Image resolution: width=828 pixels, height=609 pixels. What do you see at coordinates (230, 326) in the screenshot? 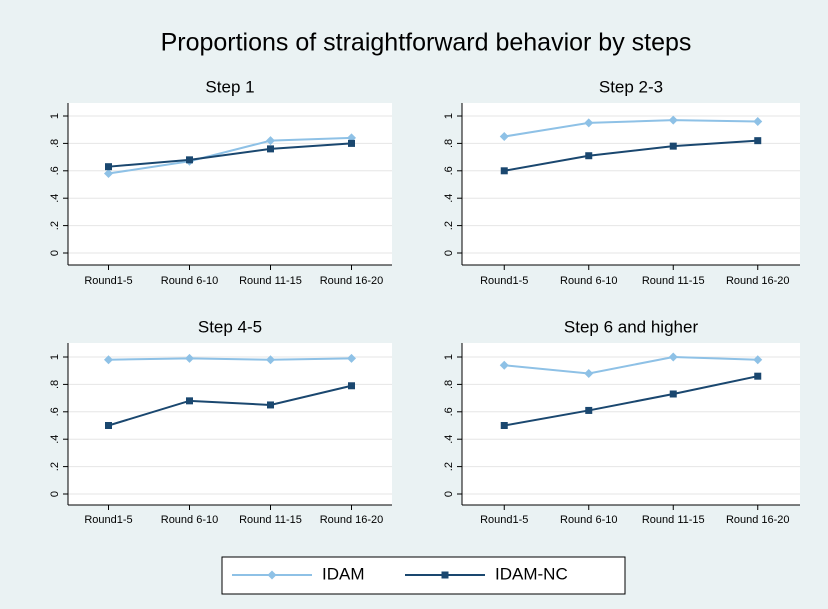
I see `subplot-title: Step 4-5` at bounding box center [230, 326].